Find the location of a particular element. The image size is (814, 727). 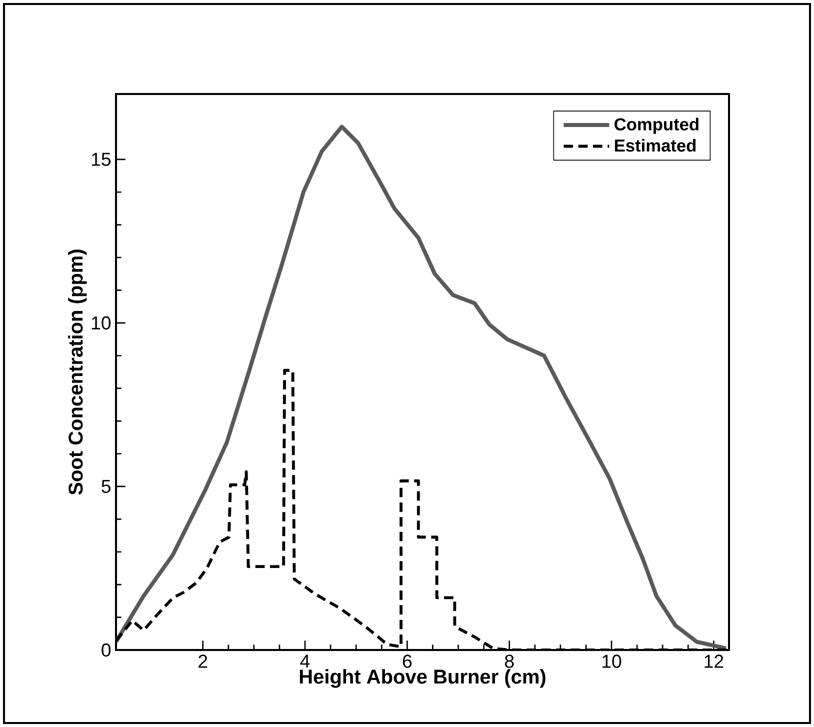

legend-label: Computed is located at coordinates (656, 126).